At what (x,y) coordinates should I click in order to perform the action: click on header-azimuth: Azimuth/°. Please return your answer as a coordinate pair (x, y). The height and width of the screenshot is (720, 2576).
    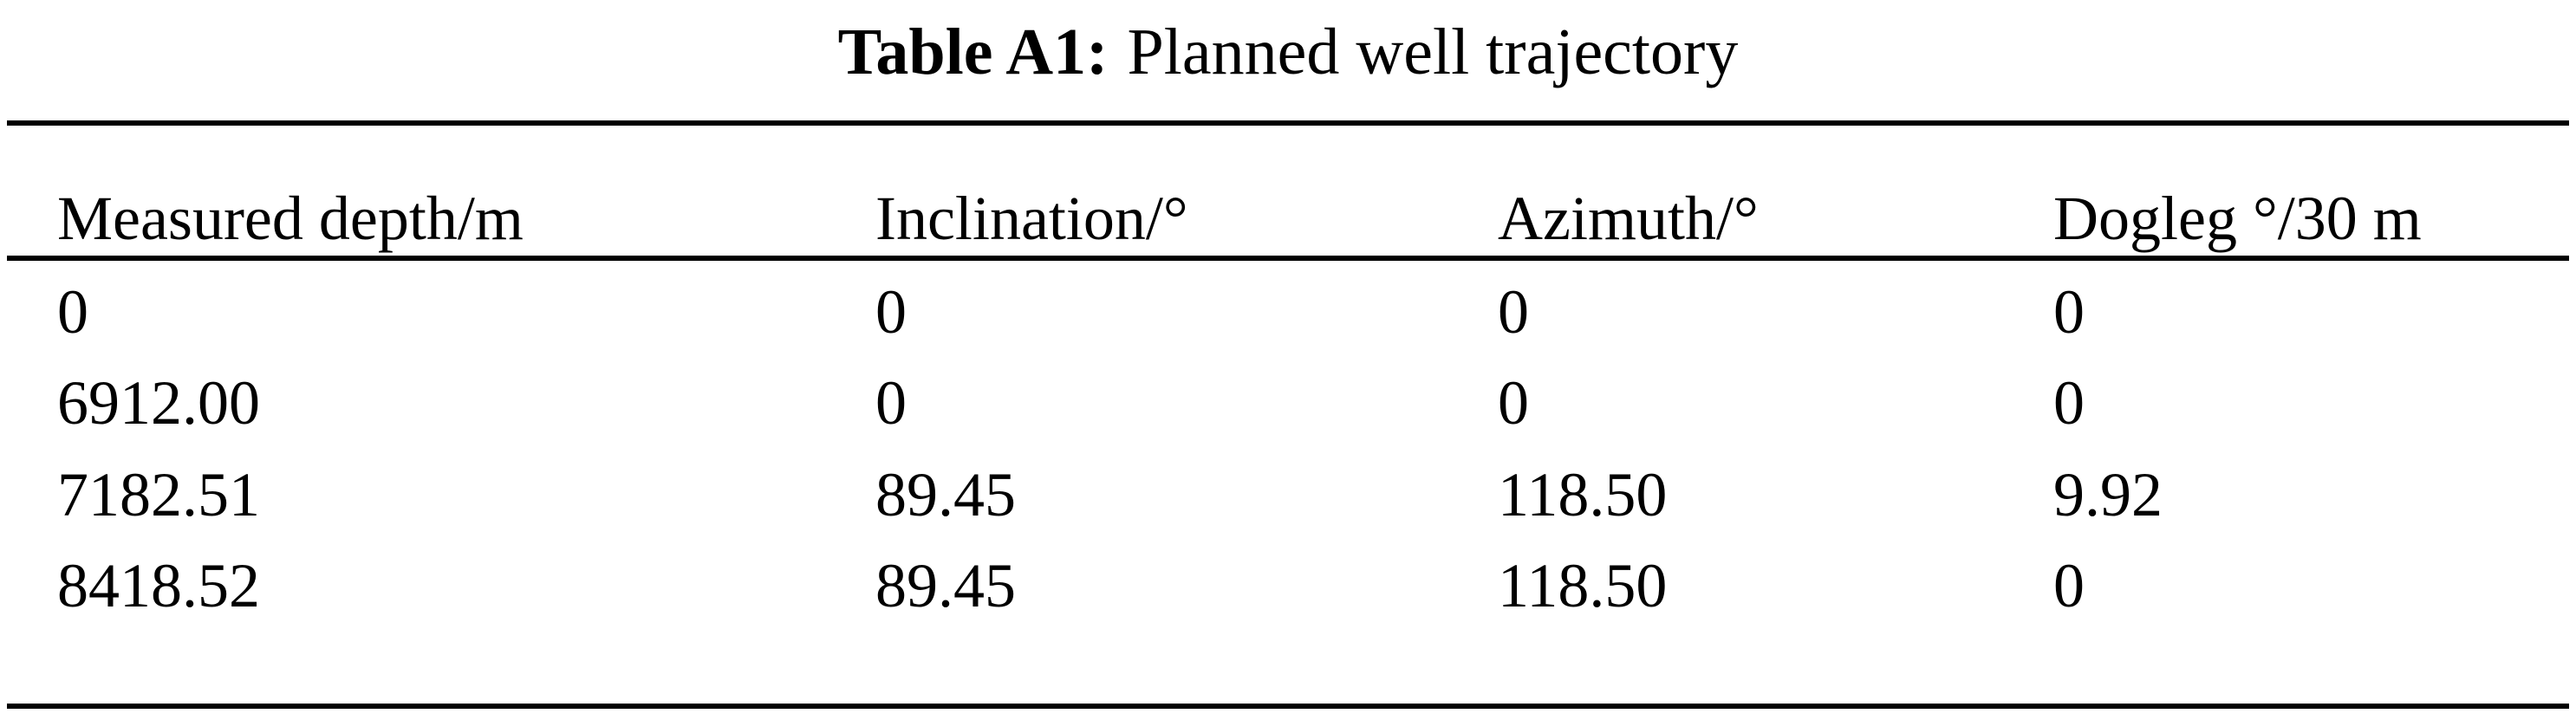
    Looking at the image, I should click on (1628, 218).